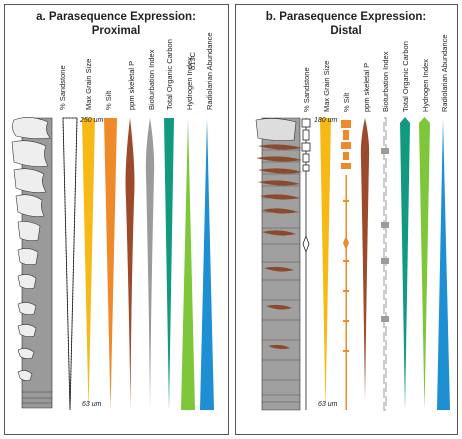 The width and height of the screenshot is (462, 439). Describe the element at coordinates (91, 120) in the screenshot. I see `scale-label: 250 um` at that location.